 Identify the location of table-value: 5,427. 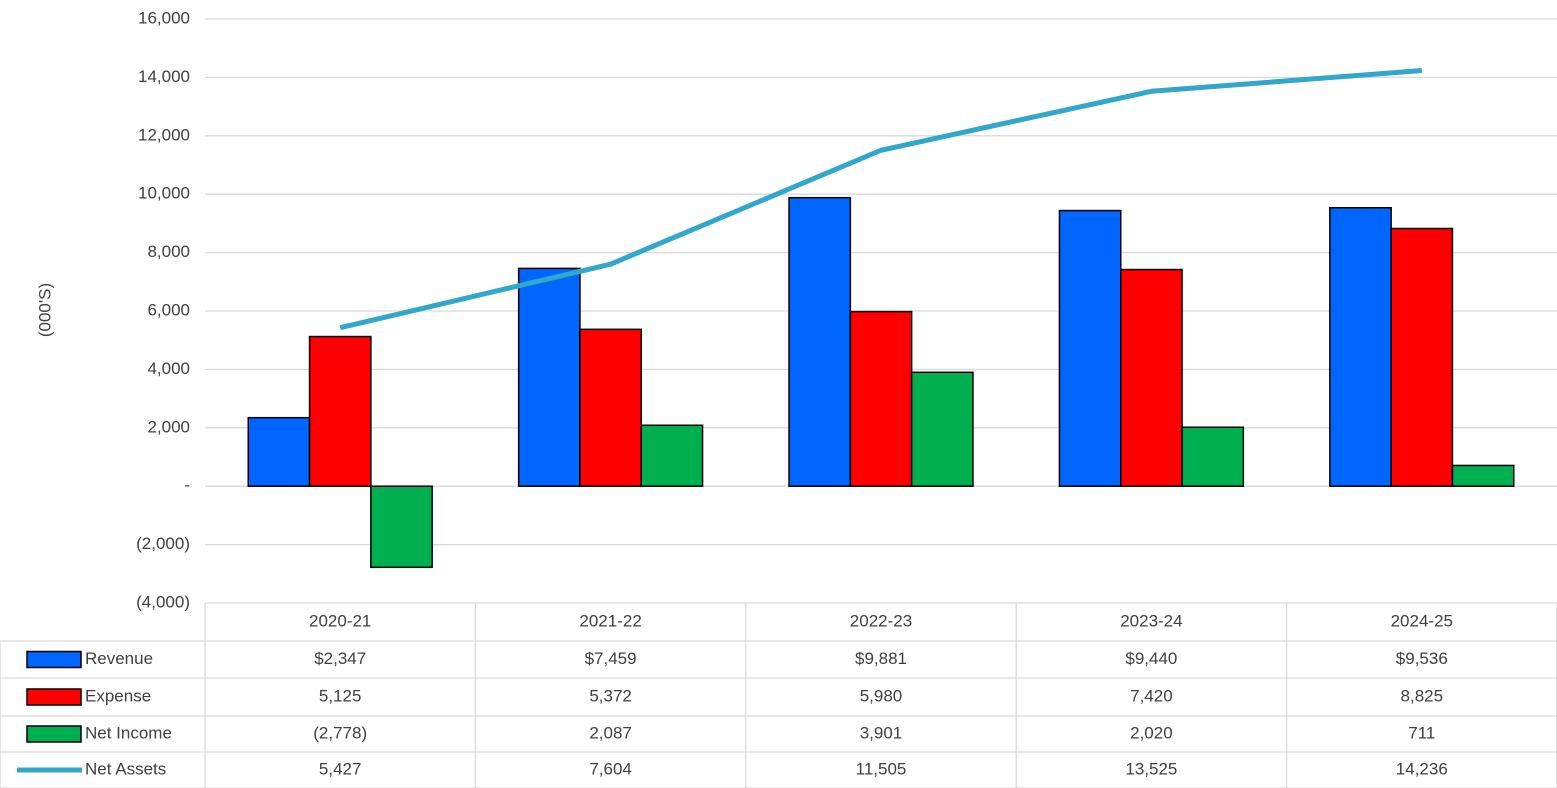
(340, 768).